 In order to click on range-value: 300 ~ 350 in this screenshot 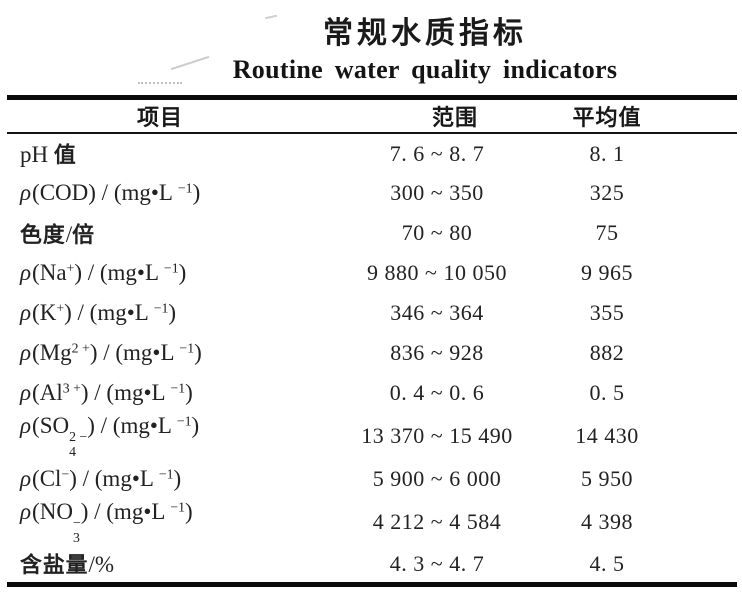, I will do `click(437, 192)`.